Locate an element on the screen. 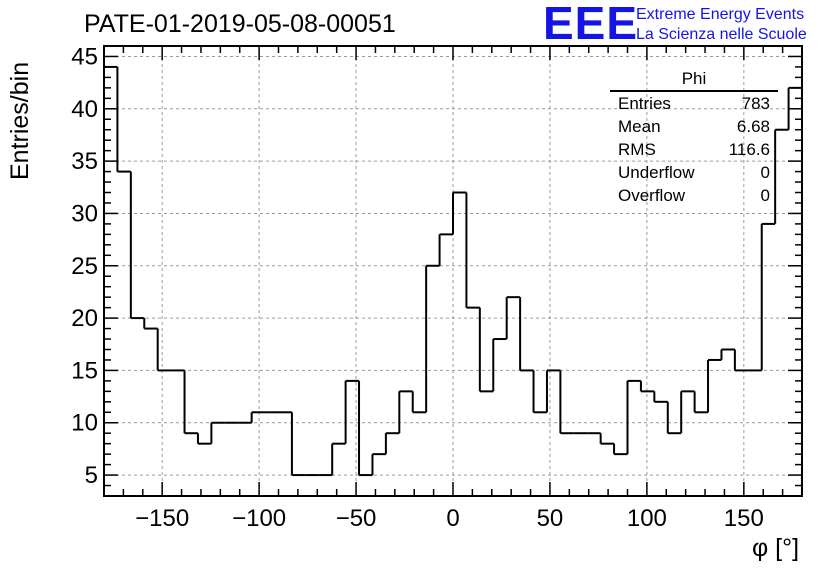  y-tick-label: 15 is located at coordinates (84, 370).